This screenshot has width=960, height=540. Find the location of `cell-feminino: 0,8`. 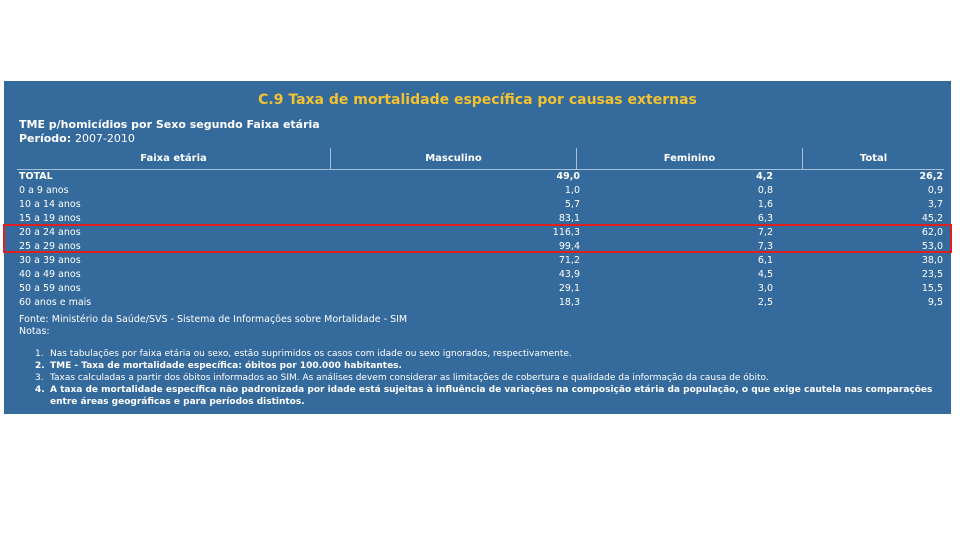

cell-feminino: 0,8 is located at coordinates (765, 190).